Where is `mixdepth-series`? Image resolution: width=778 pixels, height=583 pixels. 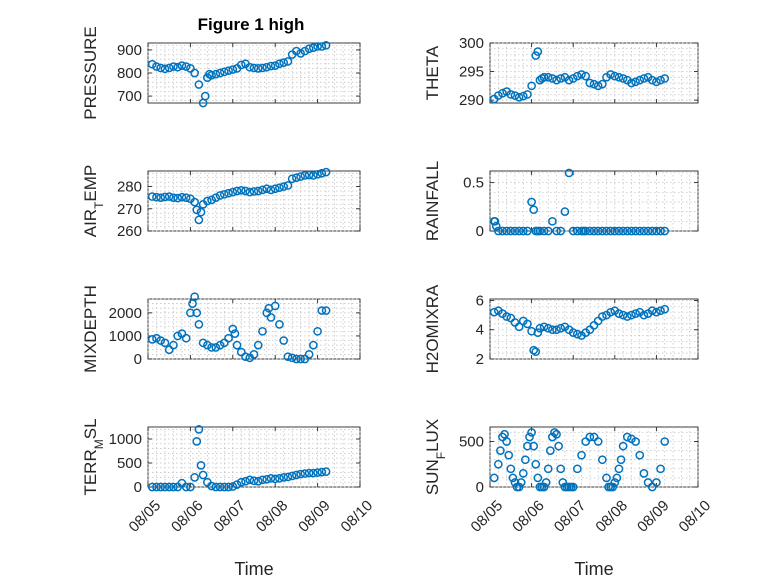 mixdepth-series is located at coordinates (239, 328).